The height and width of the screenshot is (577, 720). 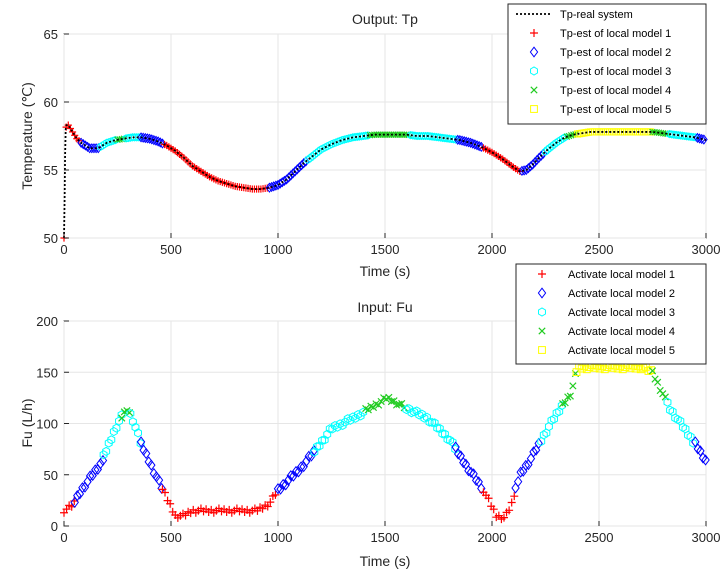 What do you see at coordinates (47, 372) in the screenshot?
I see `y-tick-label: 150` at bounding box center [47, 372].